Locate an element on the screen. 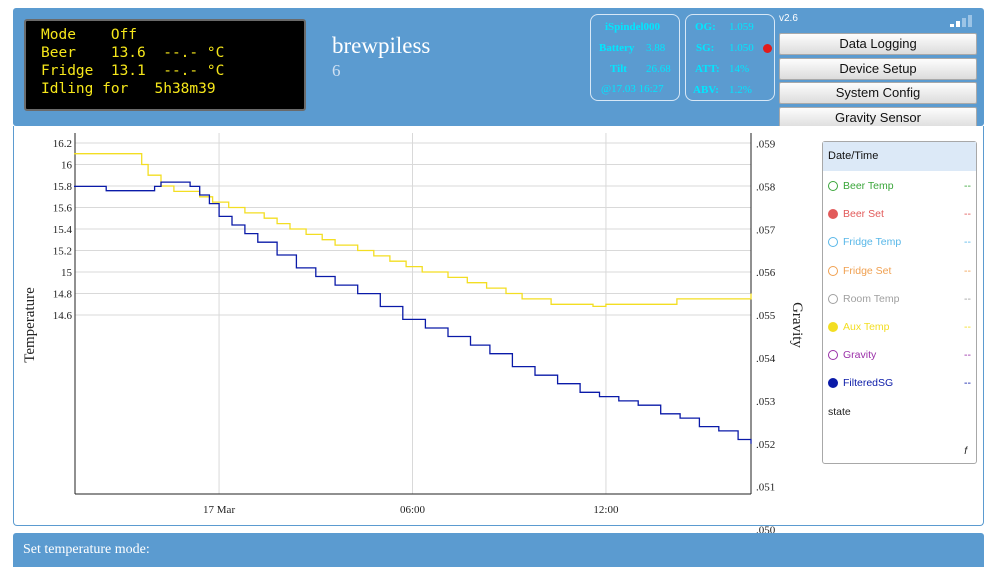  y2-tick-label: .051 is located at coordinates (765, 488).